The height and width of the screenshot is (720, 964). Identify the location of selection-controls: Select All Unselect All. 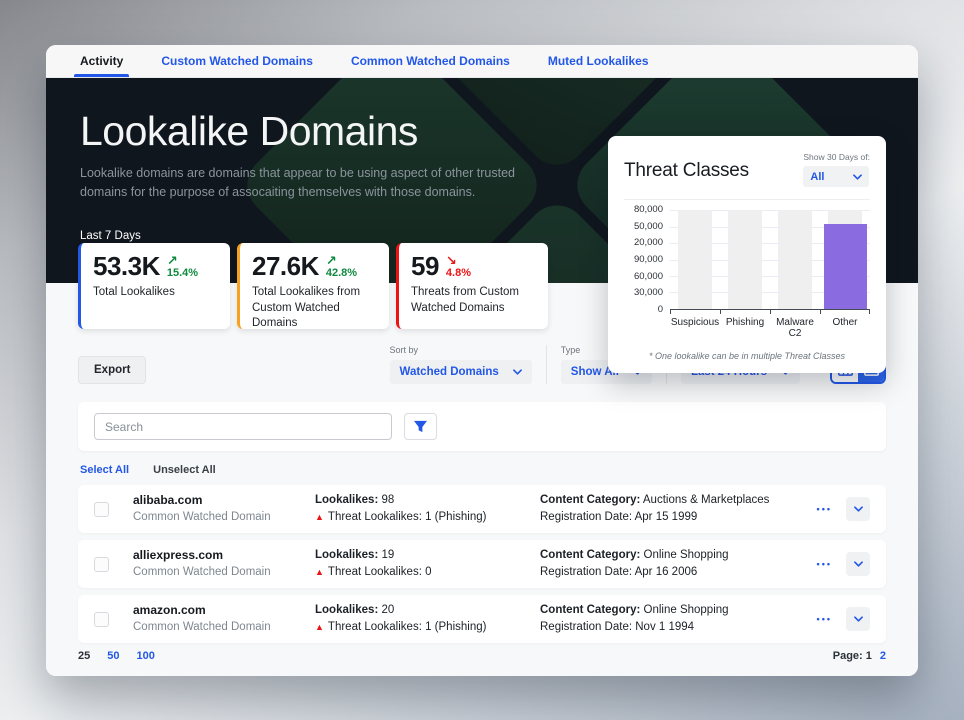
(482, 470).